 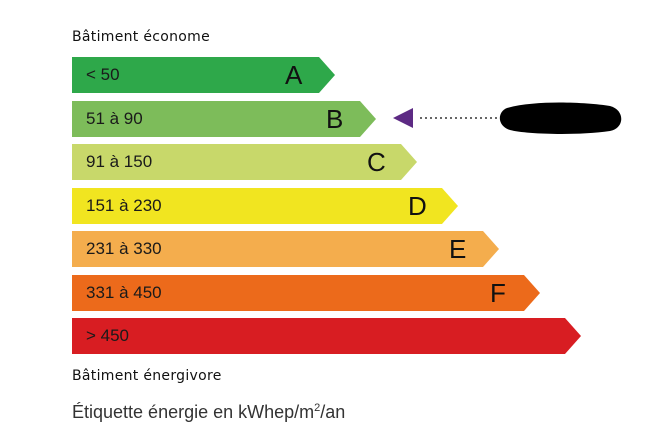 What do you see at coordinates (224, 119) in the screenshot?
I see `energy-class-b: 51 à 90 B` at bounding box center [224, 119].